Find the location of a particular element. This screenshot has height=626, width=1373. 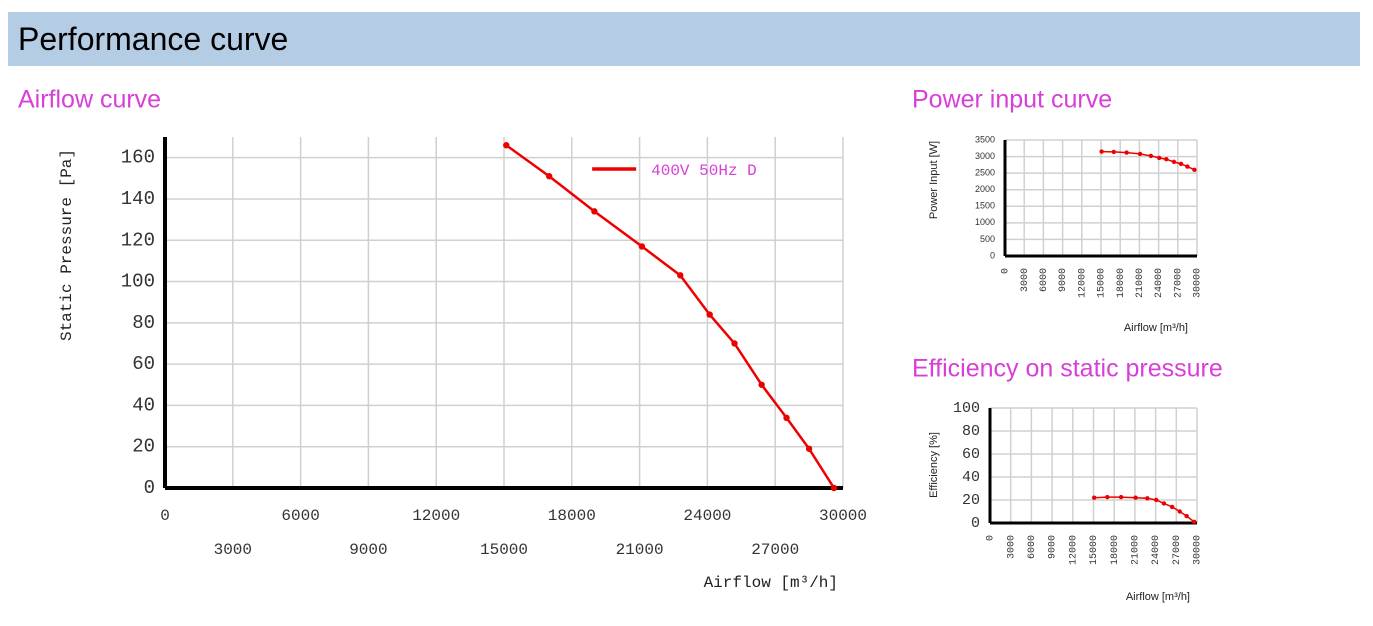

y-axis-label: Efficiency [%] is located at coordinates (934, 465).